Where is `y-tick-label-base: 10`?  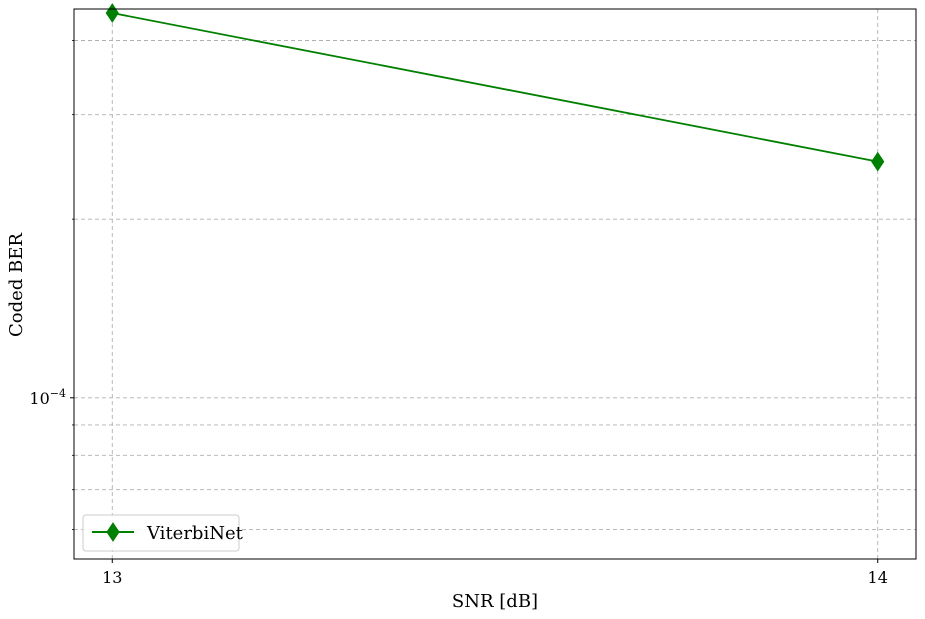
y-tick-label-base: 10 is located at coordinates (39, 398).